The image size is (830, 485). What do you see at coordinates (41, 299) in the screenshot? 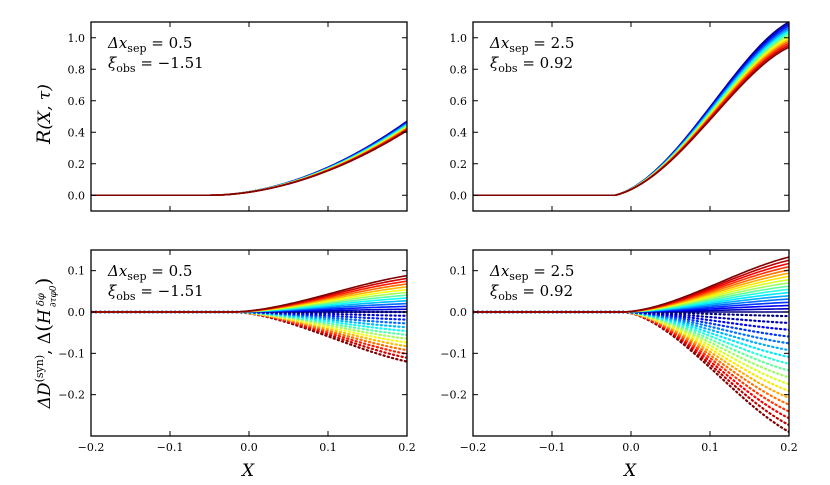
I see `ylabel-bottom-frac-num: δφ` at bounding box center [41, 299].